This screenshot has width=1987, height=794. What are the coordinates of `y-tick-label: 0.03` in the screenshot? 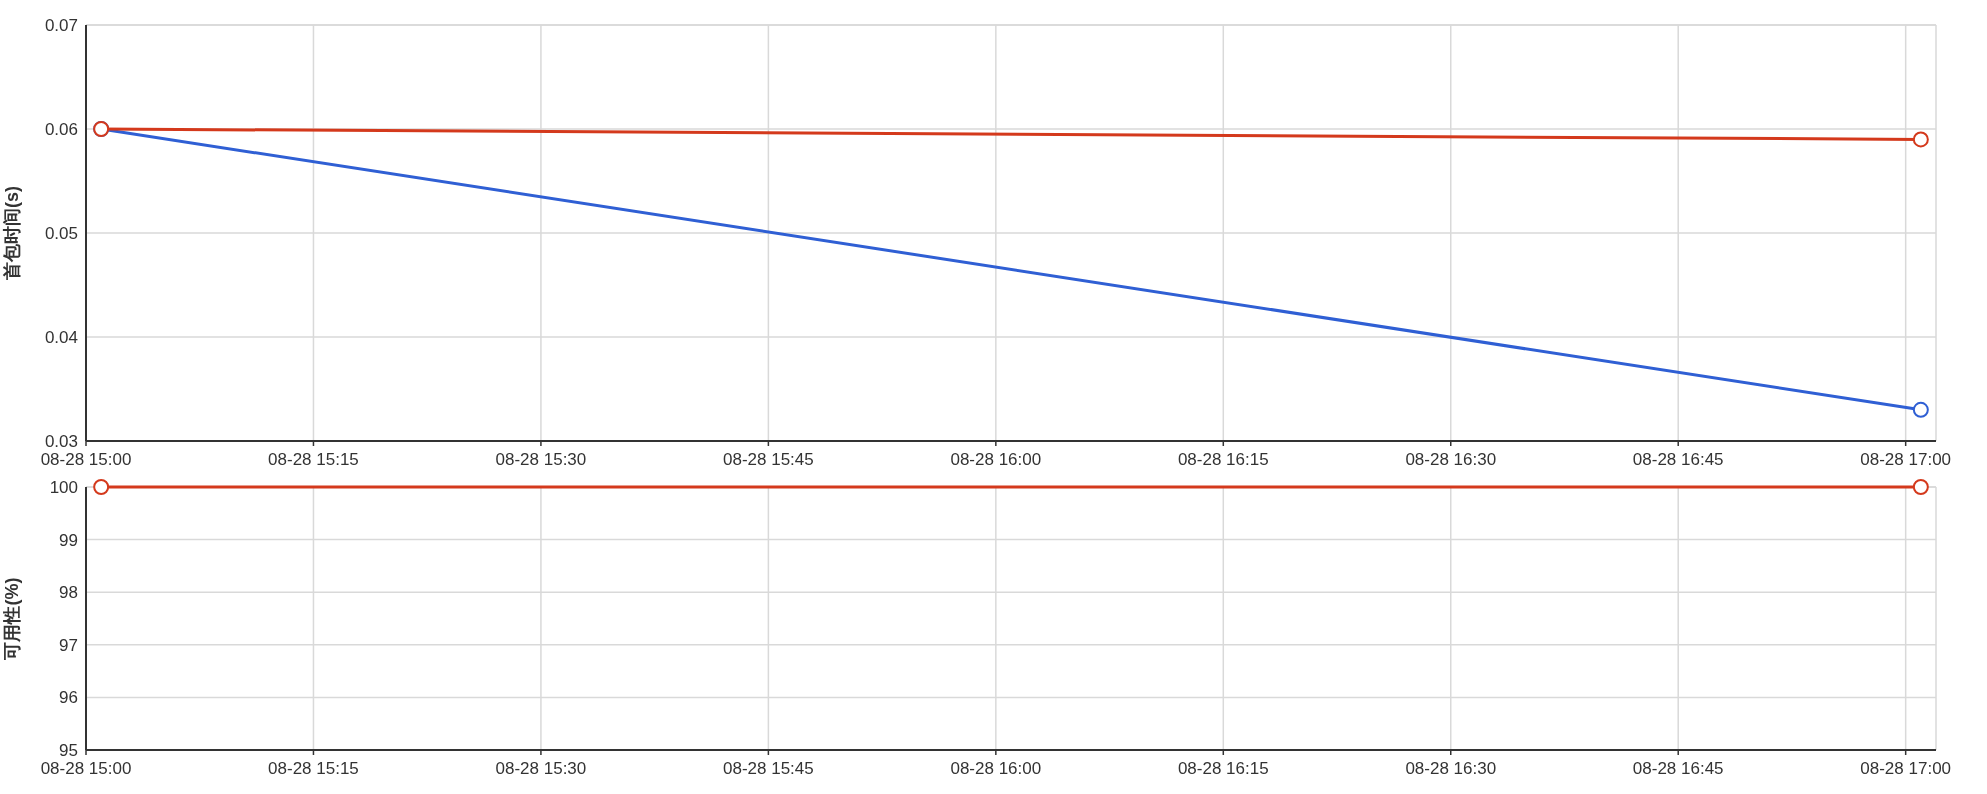 It's located at (61, 441).